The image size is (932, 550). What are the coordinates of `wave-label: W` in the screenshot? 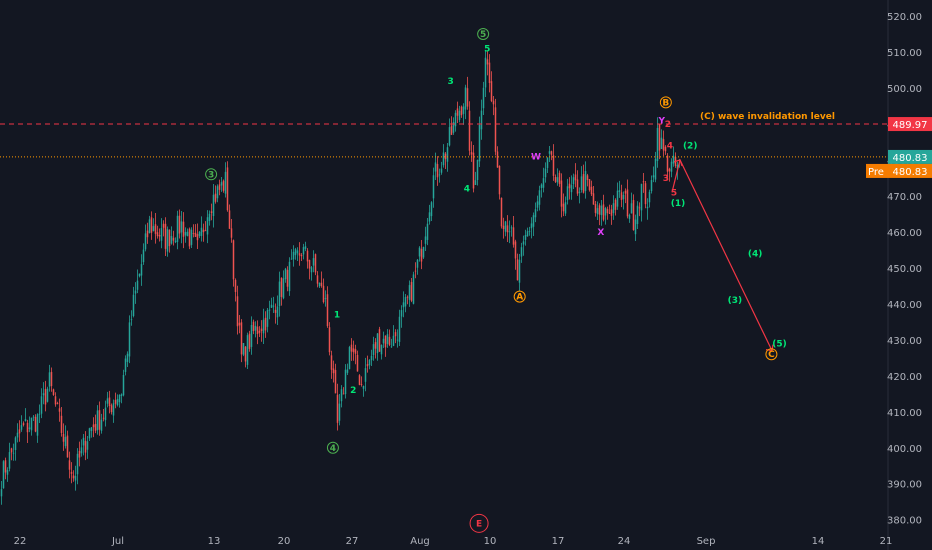 It's located at (536, 157).